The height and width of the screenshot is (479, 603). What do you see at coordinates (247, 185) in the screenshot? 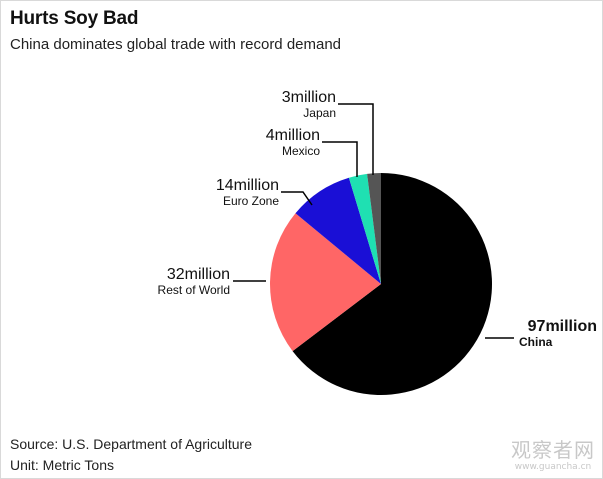
I see `slice-value-label: 14million` at bounding box center [247, 185].